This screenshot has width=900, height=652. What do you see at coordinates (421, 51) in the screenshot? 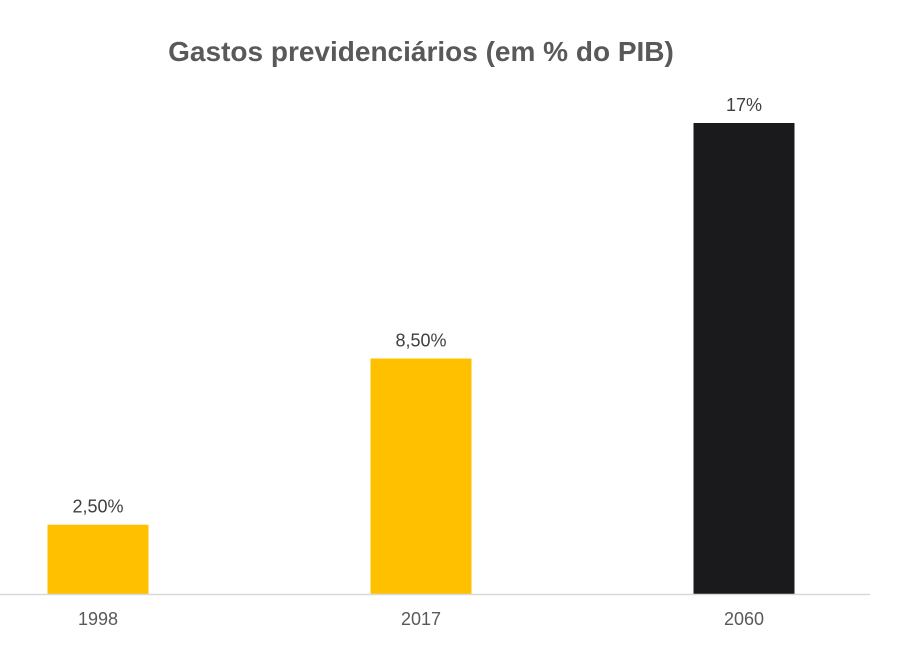
I see `chart-title: Gastos previdenciários (em % do PIB)` at bounding box center [421, 51].